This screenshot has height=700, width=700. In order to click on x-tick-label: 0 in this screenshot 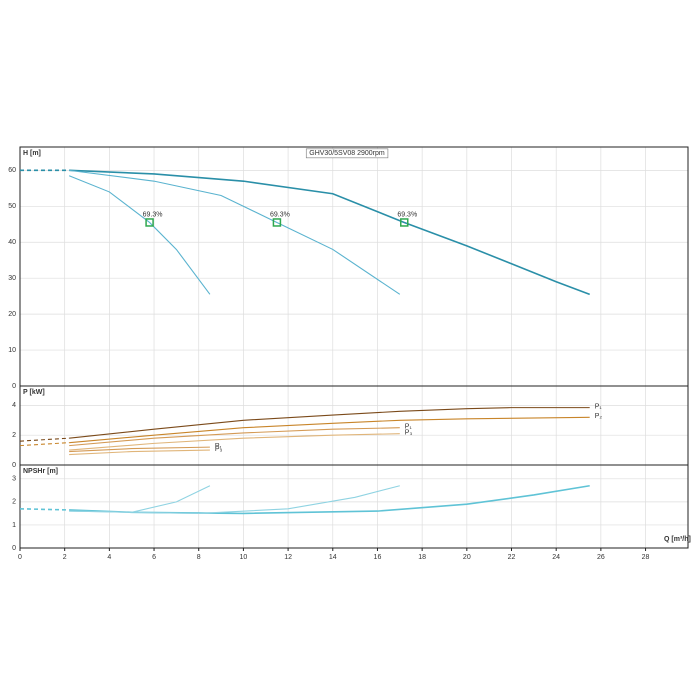, I will do `click(20, 557)`.